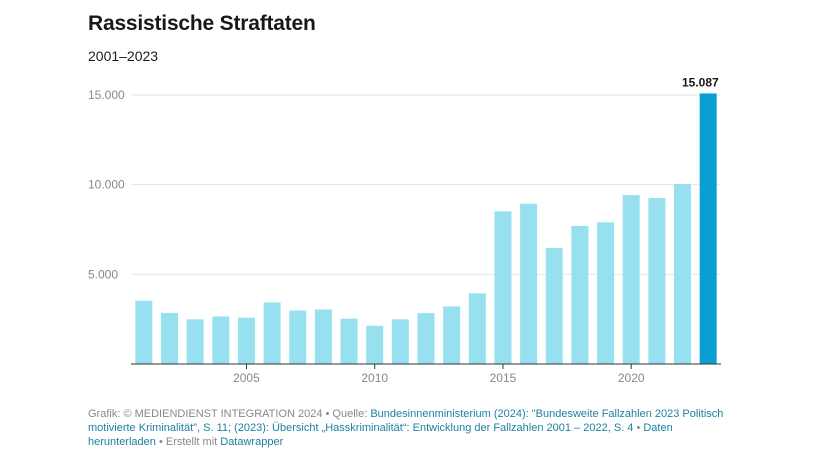 Image resolution: width=838 pixels, height=457 pixels. I want to click on bar-2017, so click(554, 305).